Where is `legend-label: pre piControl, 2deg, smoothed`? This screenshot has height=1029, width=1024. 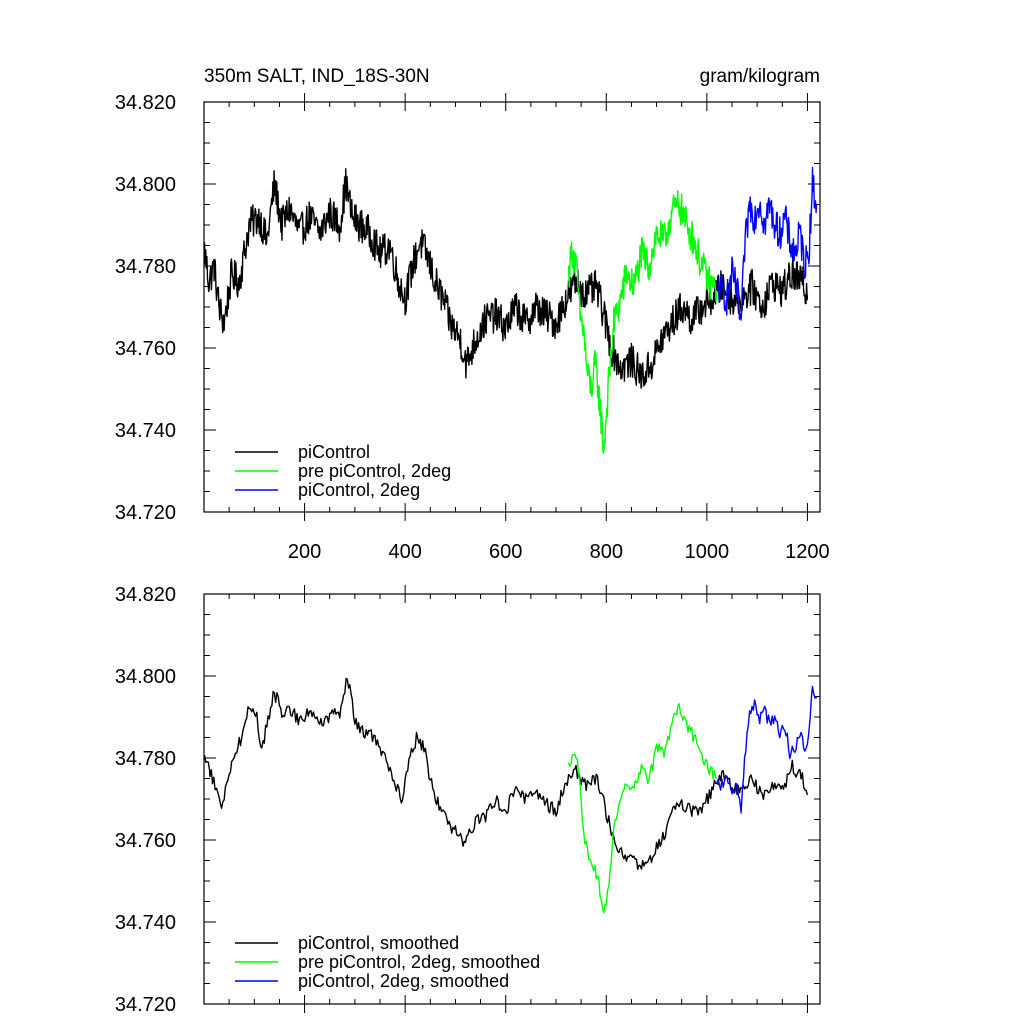
legend-label: pre piControl, 2deg, smoothed is located at coordinates (419, 962).